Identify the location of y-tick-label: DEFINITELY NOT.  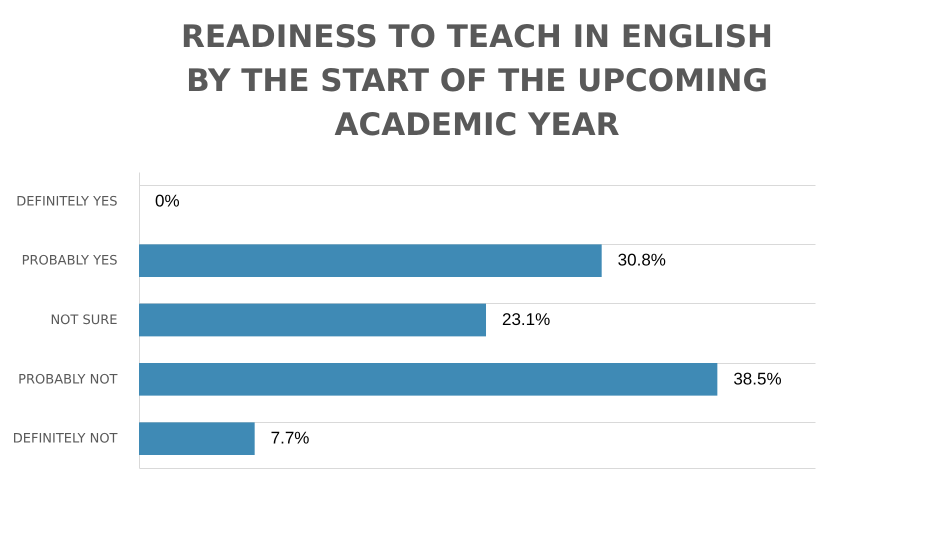
(65, 439).